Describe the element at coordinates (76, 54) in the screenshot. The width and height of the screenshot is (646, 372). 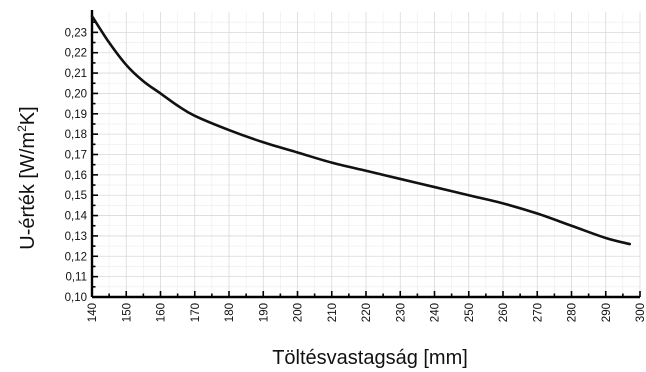
I see `y-tick-label: 0,22` at that location.